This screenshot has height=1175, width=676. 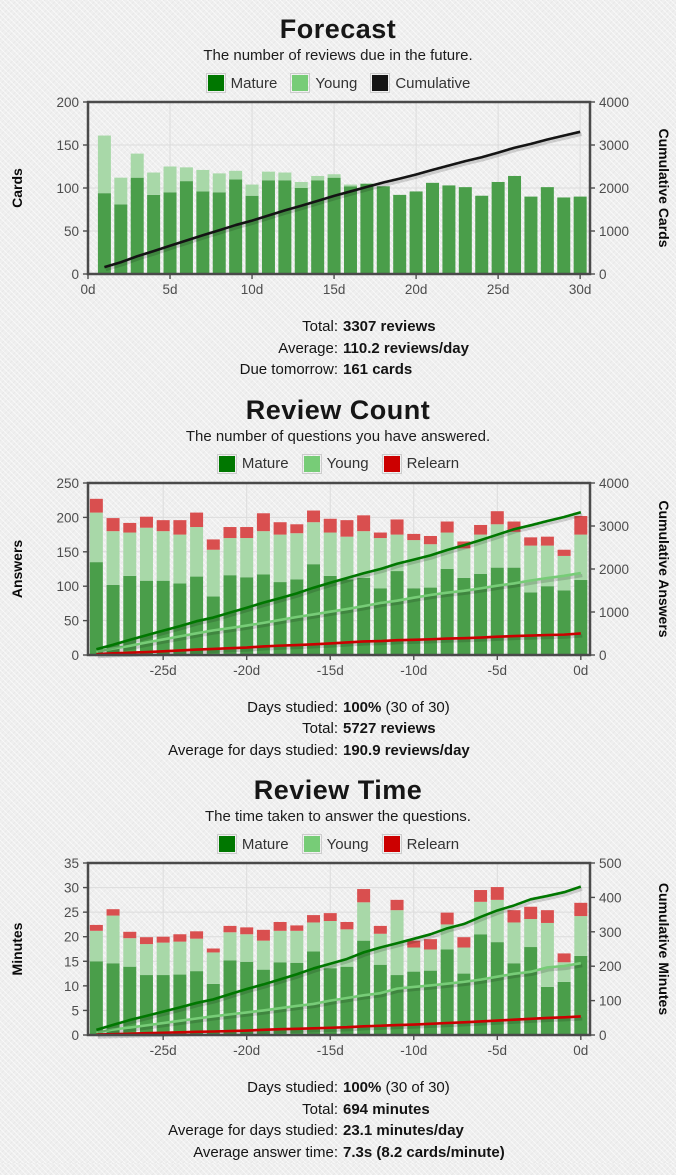 I want to click on svg-text: 35, so click(x=71, y=864).